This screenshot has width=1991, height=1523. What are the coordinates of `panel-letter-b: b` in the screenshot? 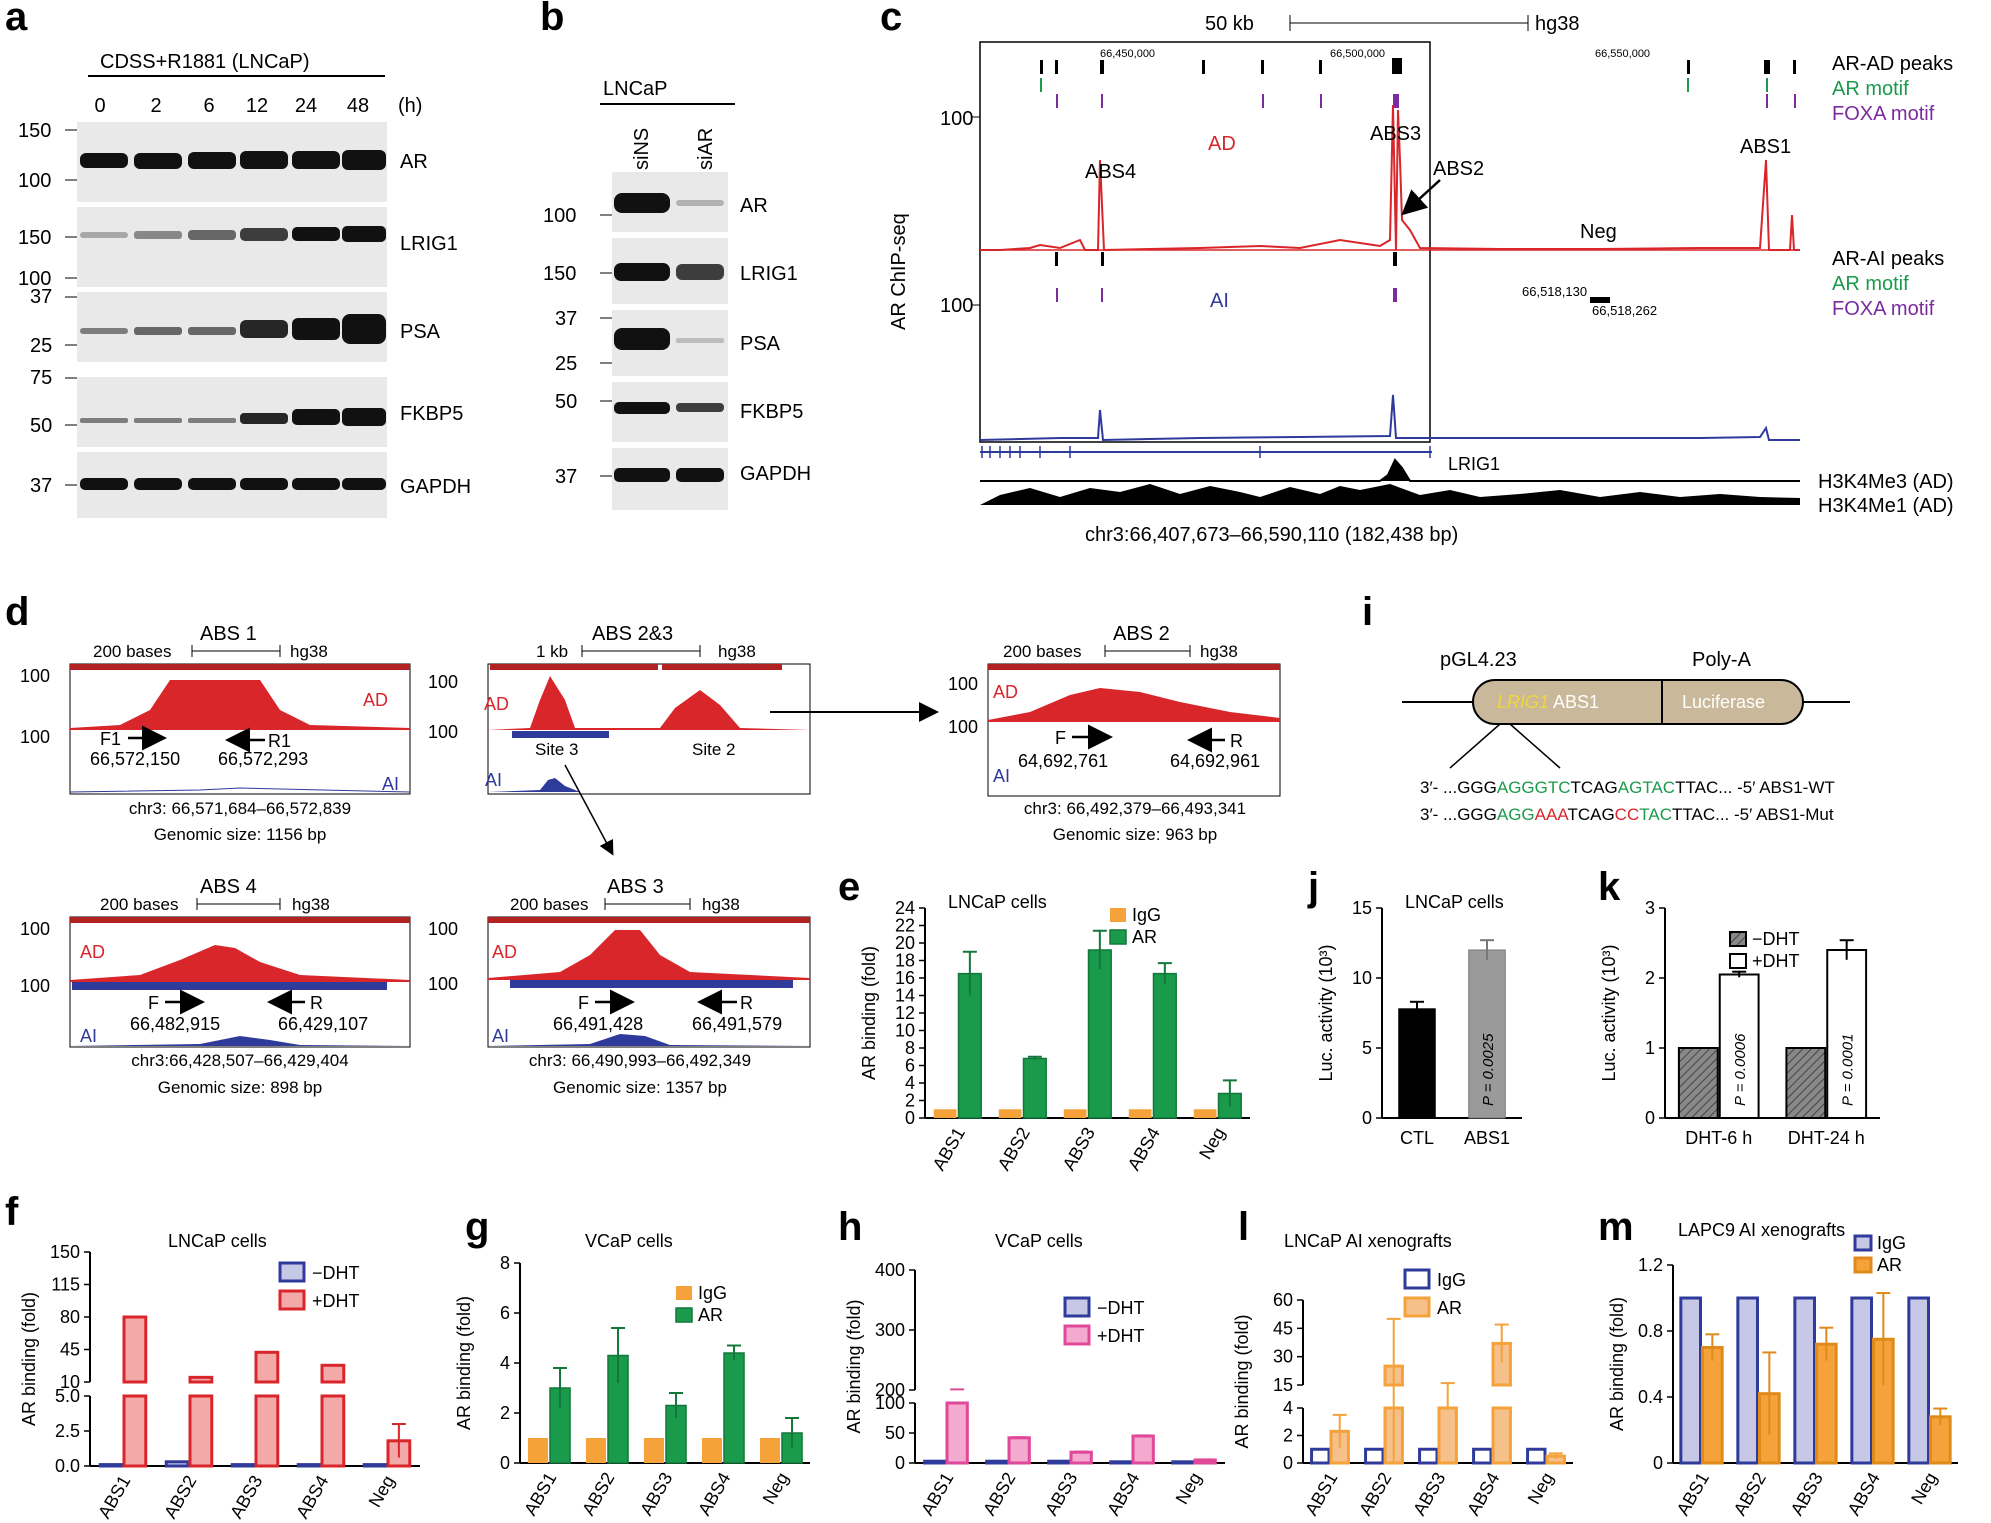 It's located at (552, 19).